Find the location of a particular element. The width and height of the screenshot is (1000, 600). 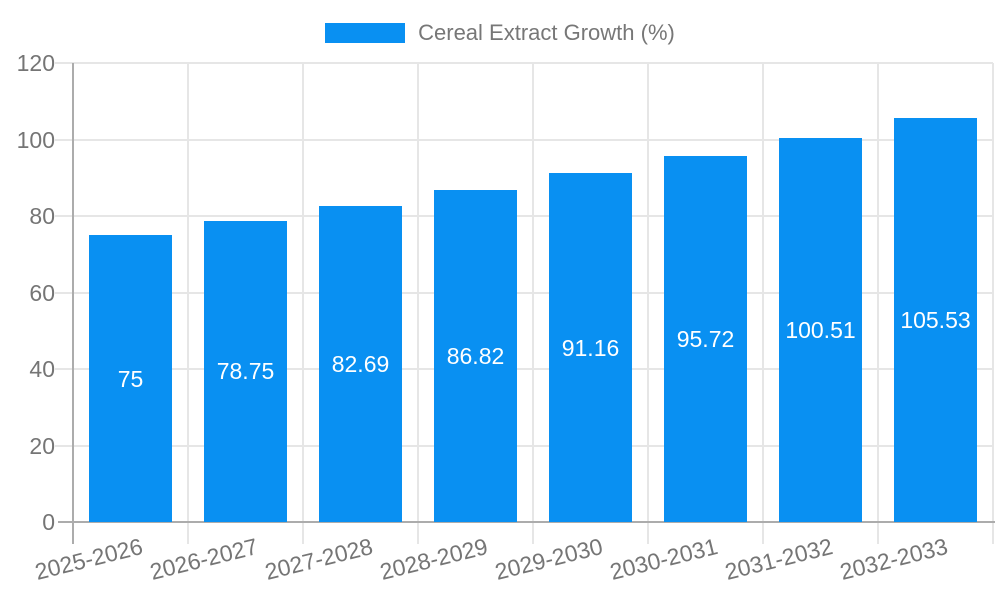

x-axis-line is located at coordinates (526, 522).